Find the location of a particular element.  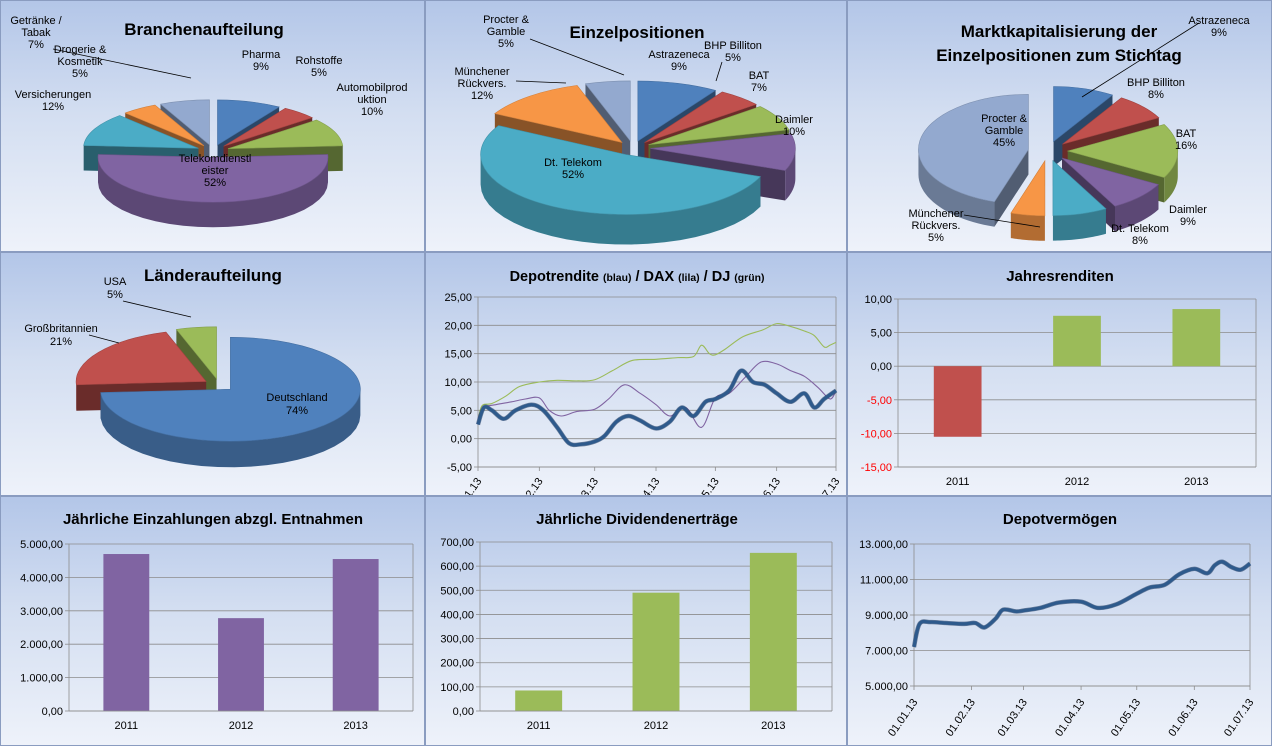

y-tick-label: 2.000,00 is located at coordinates (41, 645).